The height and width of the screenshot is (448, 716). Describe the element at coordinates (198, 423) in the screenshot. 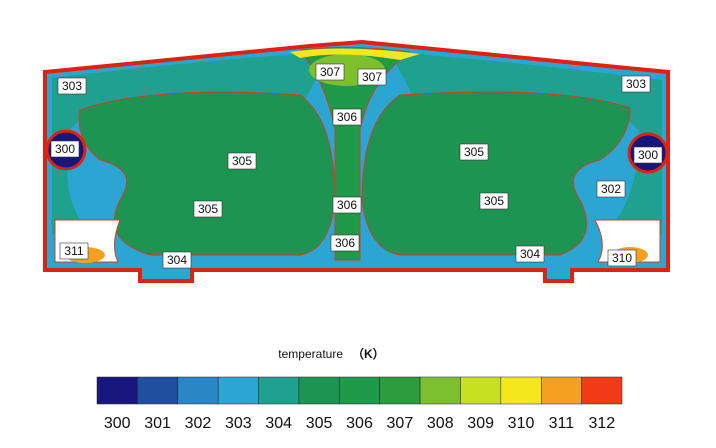

I see `colorbar-tick-label: 302` at that location.